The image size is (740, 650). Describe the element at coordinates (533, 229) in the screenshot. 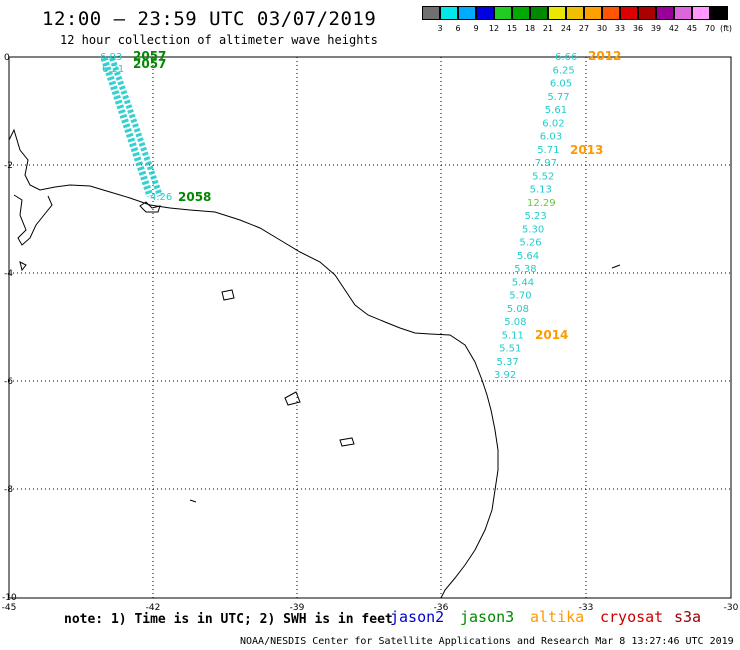

I see `east-track-value: 5.30` at that location.